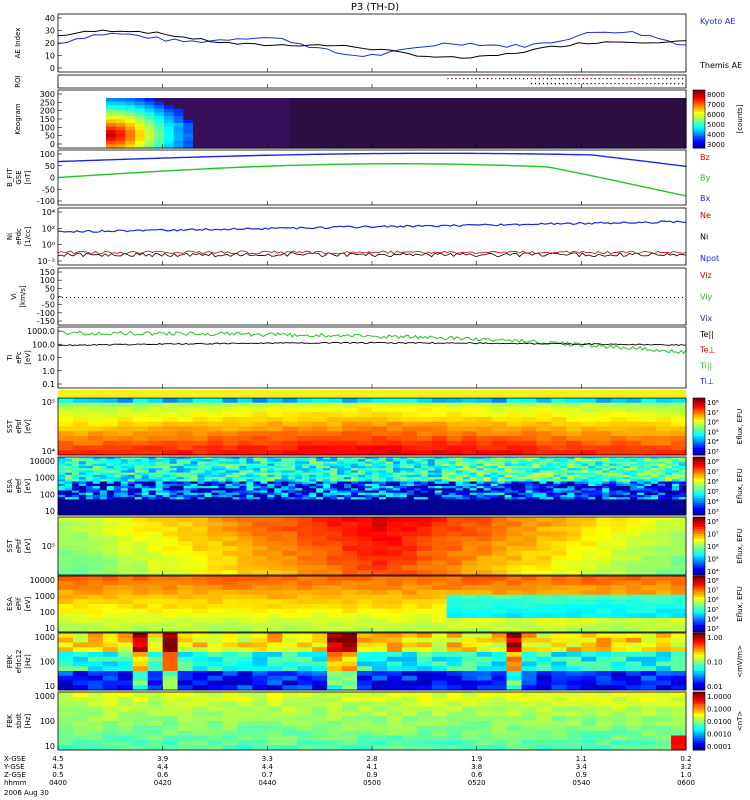 The width and height of the screenshot is (750, 800). Describe the element at coordinates (10, 176) in the screenshot. I see `panel-ylabel: B_FIT` at that location.